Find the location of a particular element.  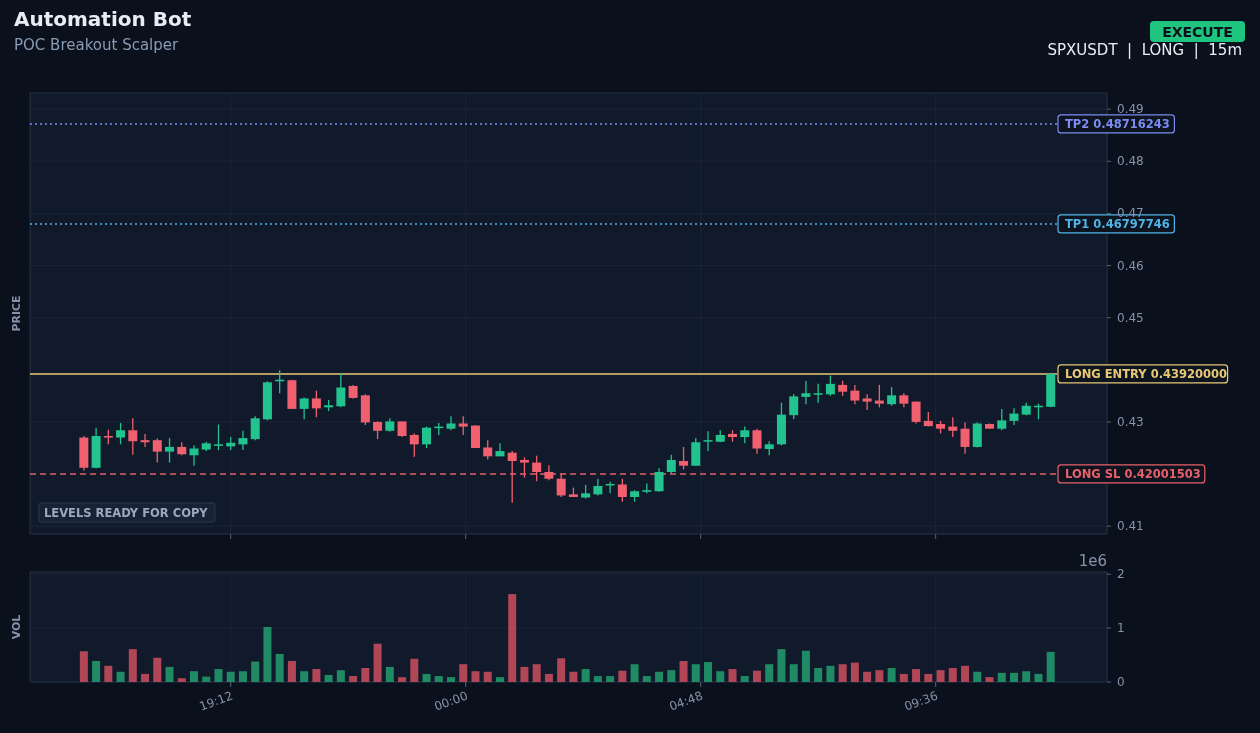

y-tick-label: 0.49 is located at coordinates (1130, 109).